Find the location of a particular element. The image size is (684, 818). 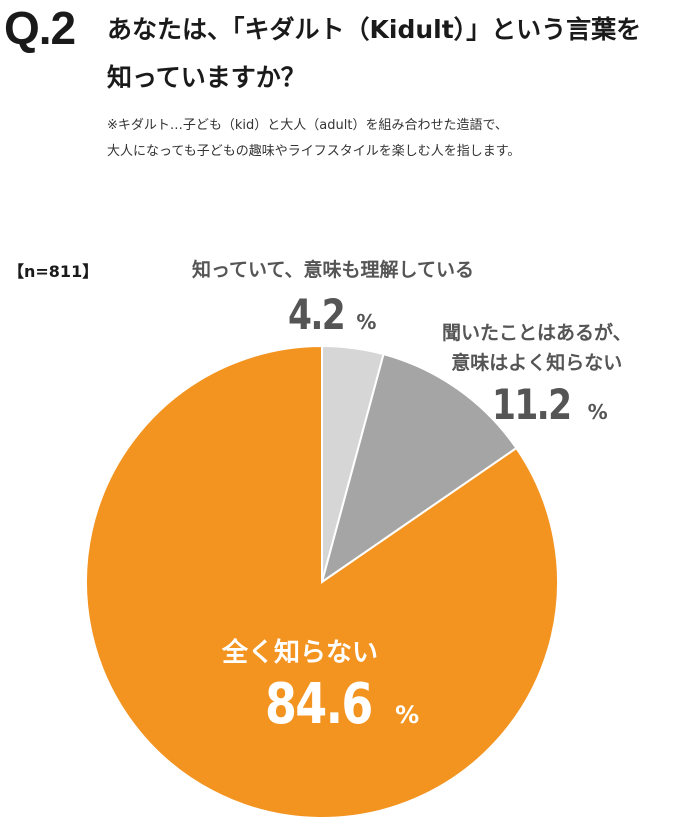

slice-value-unaware: 84.6% is located at coordinates (342, 704).